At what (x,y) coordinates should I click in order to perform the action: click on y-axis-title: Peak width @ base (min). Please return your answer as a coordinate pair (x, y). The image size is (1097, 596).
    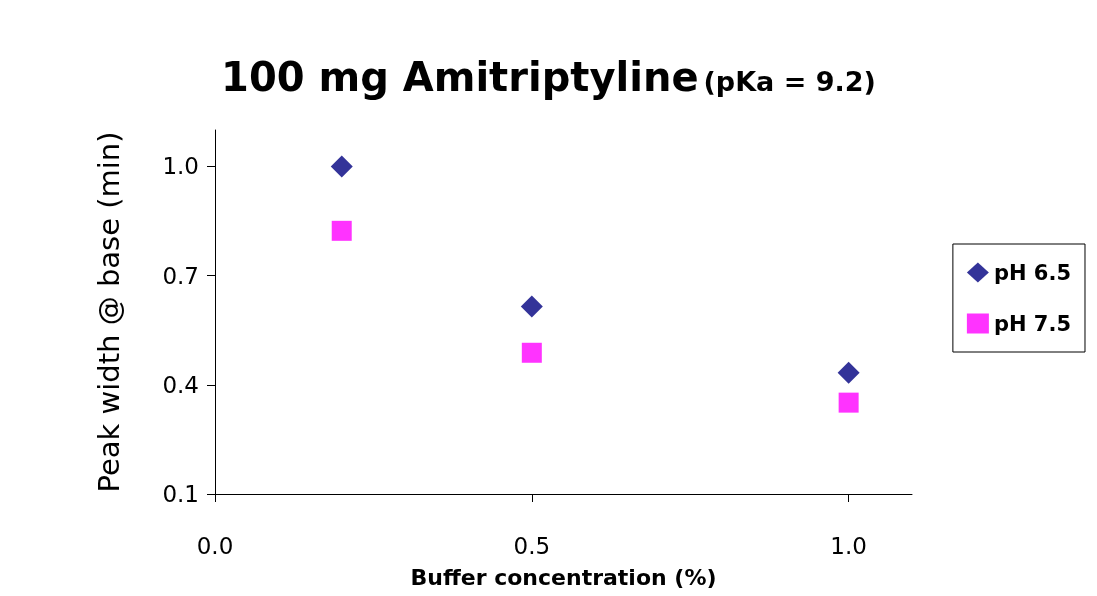
    Looking at the image, I should click on (109, 312).